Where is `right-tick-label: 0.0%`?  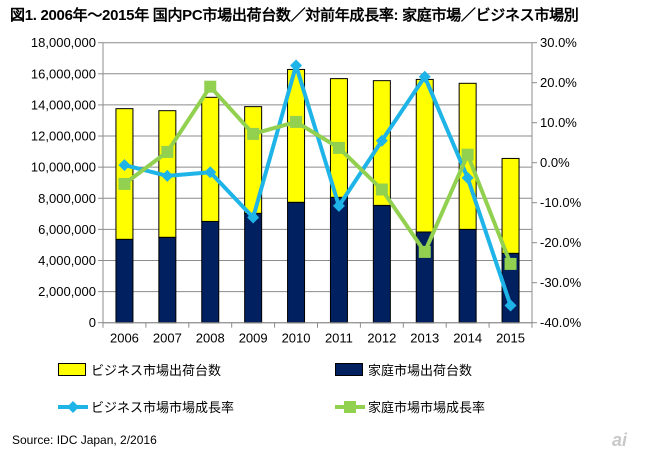 right-tick-label: 0.0% is located at coordinates (555, 162).